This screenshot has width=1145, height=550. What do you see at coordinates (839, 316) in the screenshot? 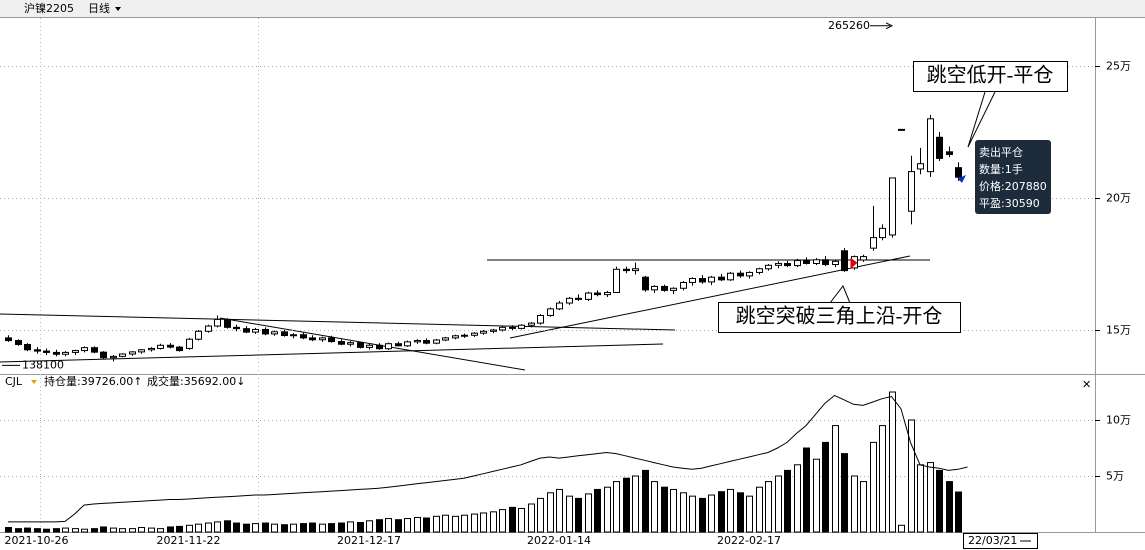
I see `callout-text: 跳空突破三角上沿-开仓` at bounding box center [839, 316].